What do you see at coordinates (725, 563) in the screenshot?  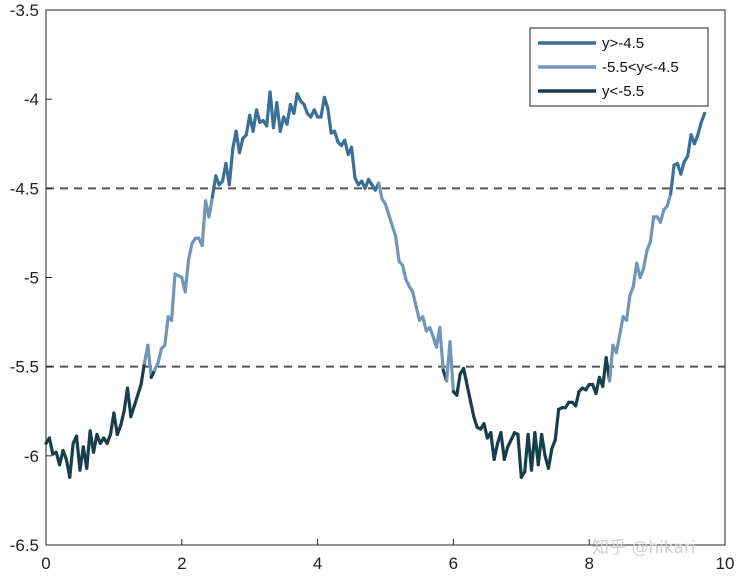 I see `x-tick-label: 10` at bounding box center [725, 563].